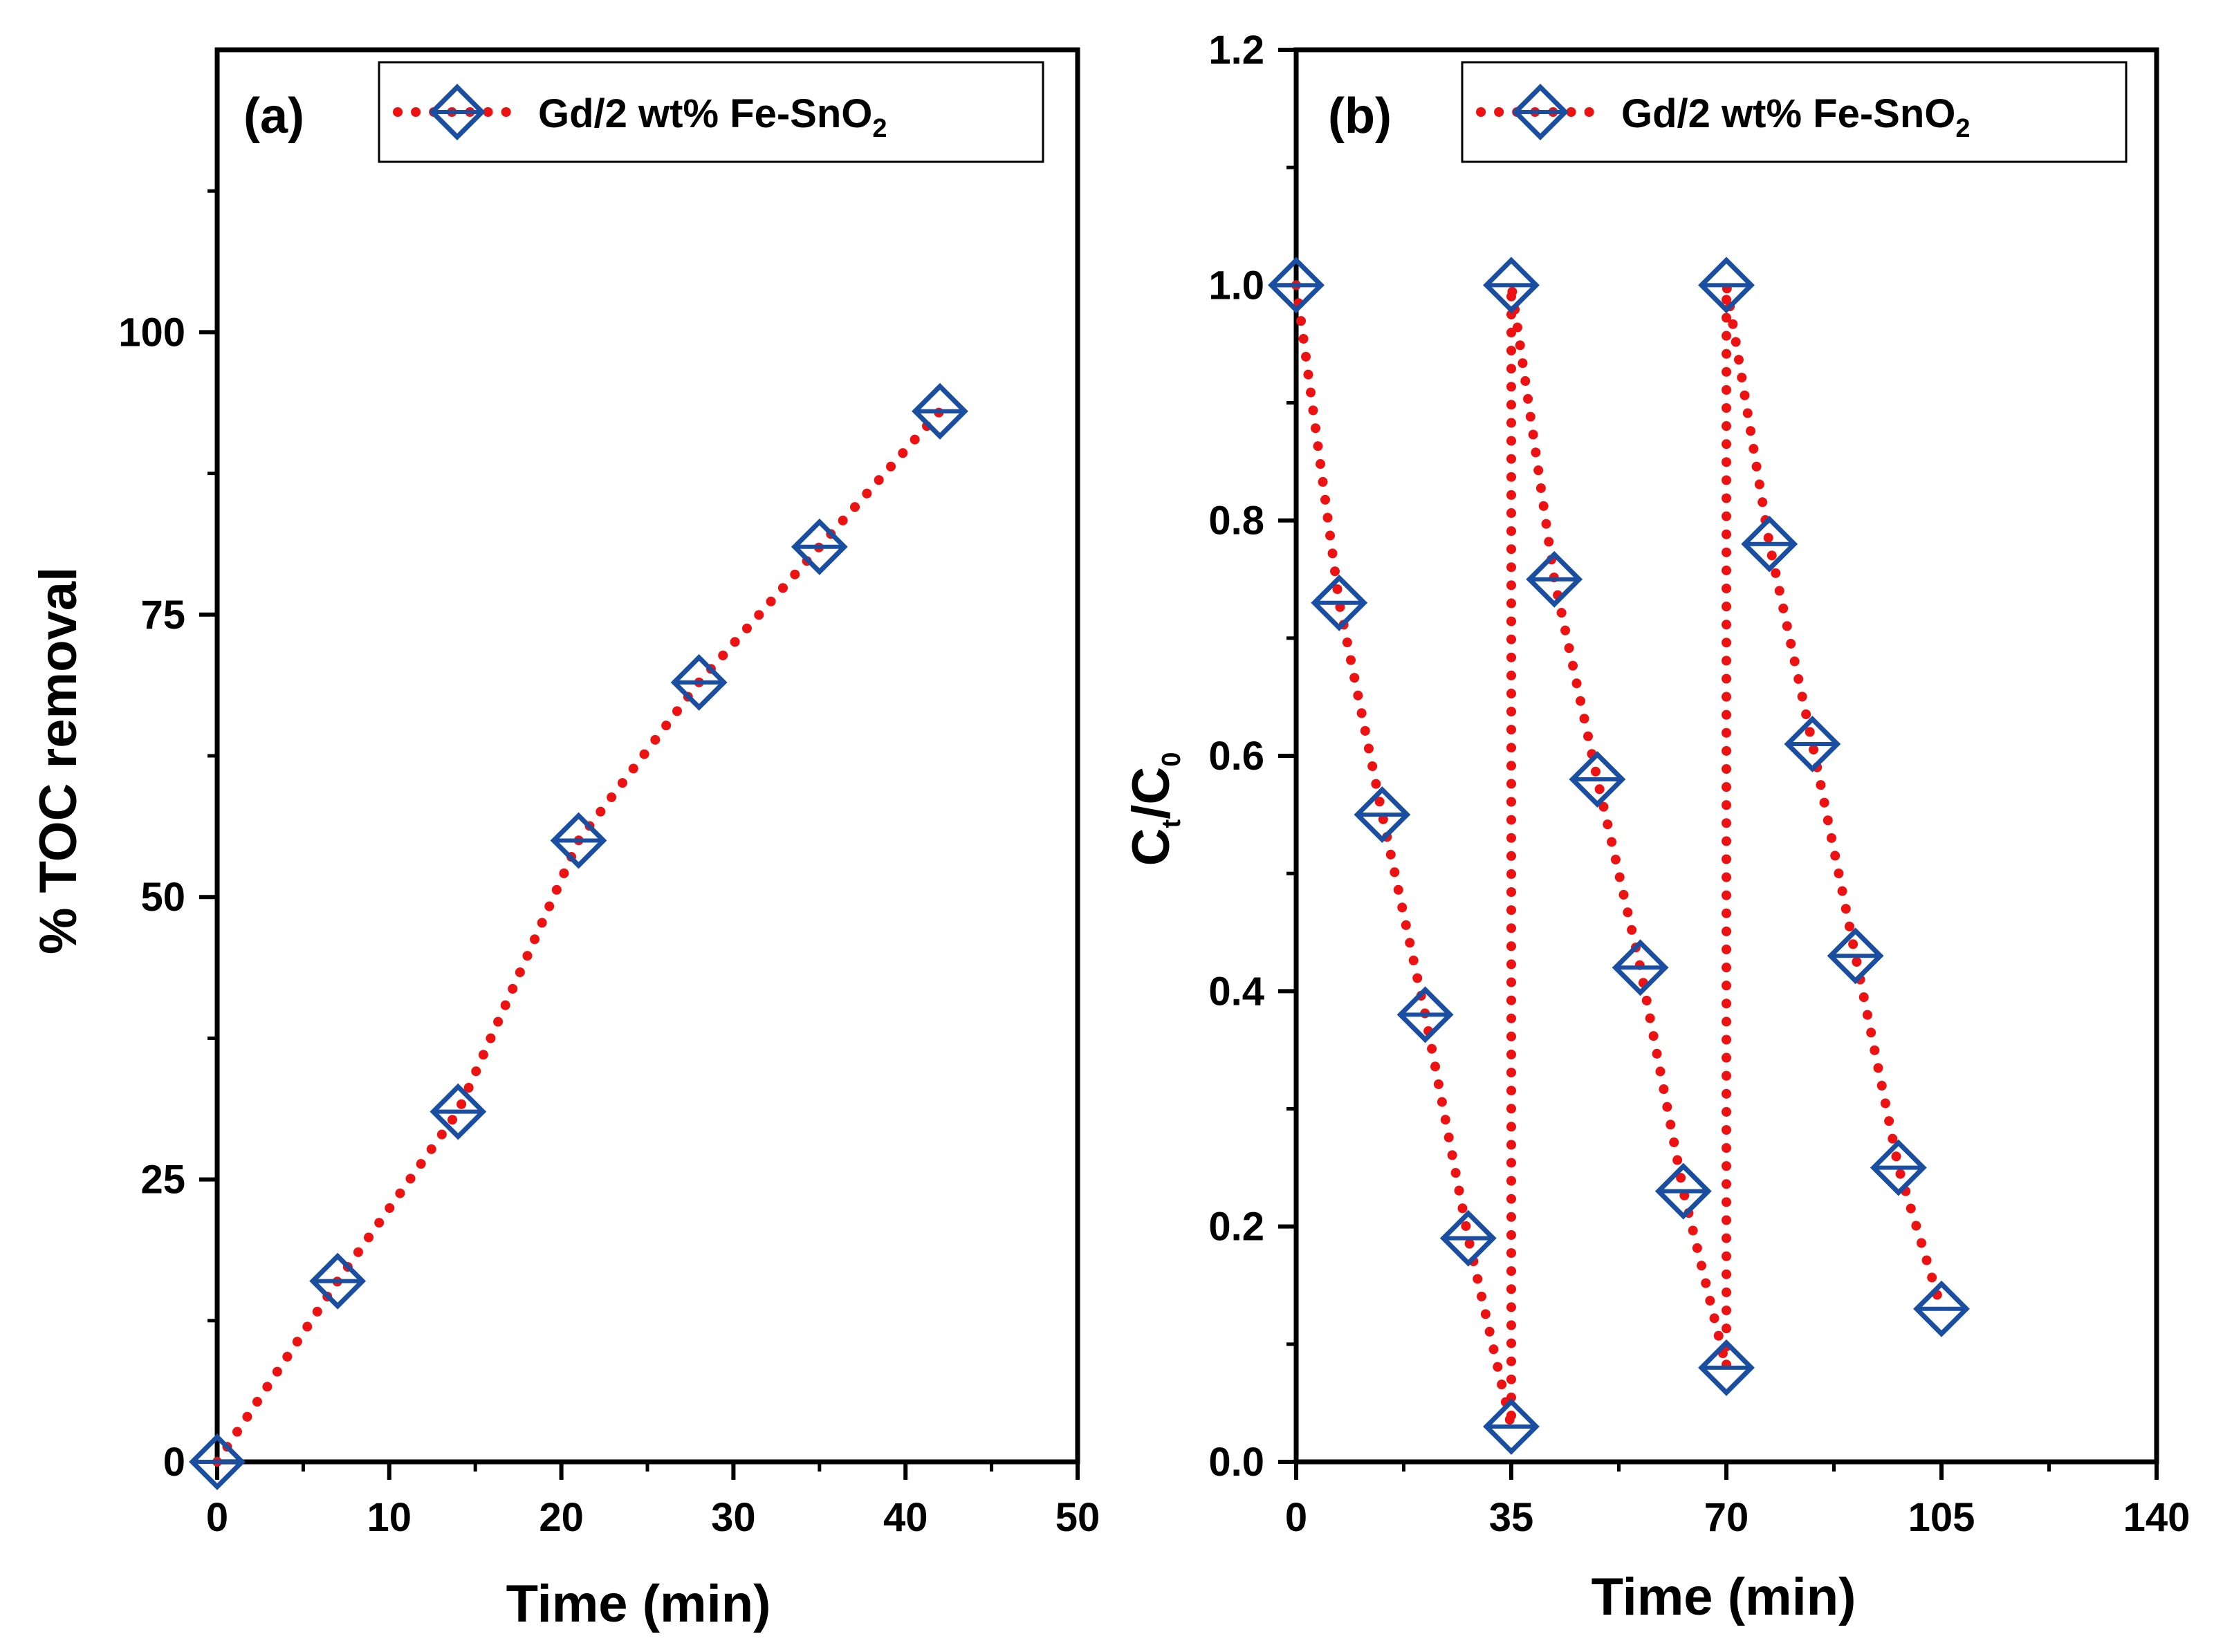 This screenshot has width=2214, height=1652. What do you see at coordinates (273, 116) in the screenshot?
I see `panel-label-a: (a)` at bounding box center [273, 116].